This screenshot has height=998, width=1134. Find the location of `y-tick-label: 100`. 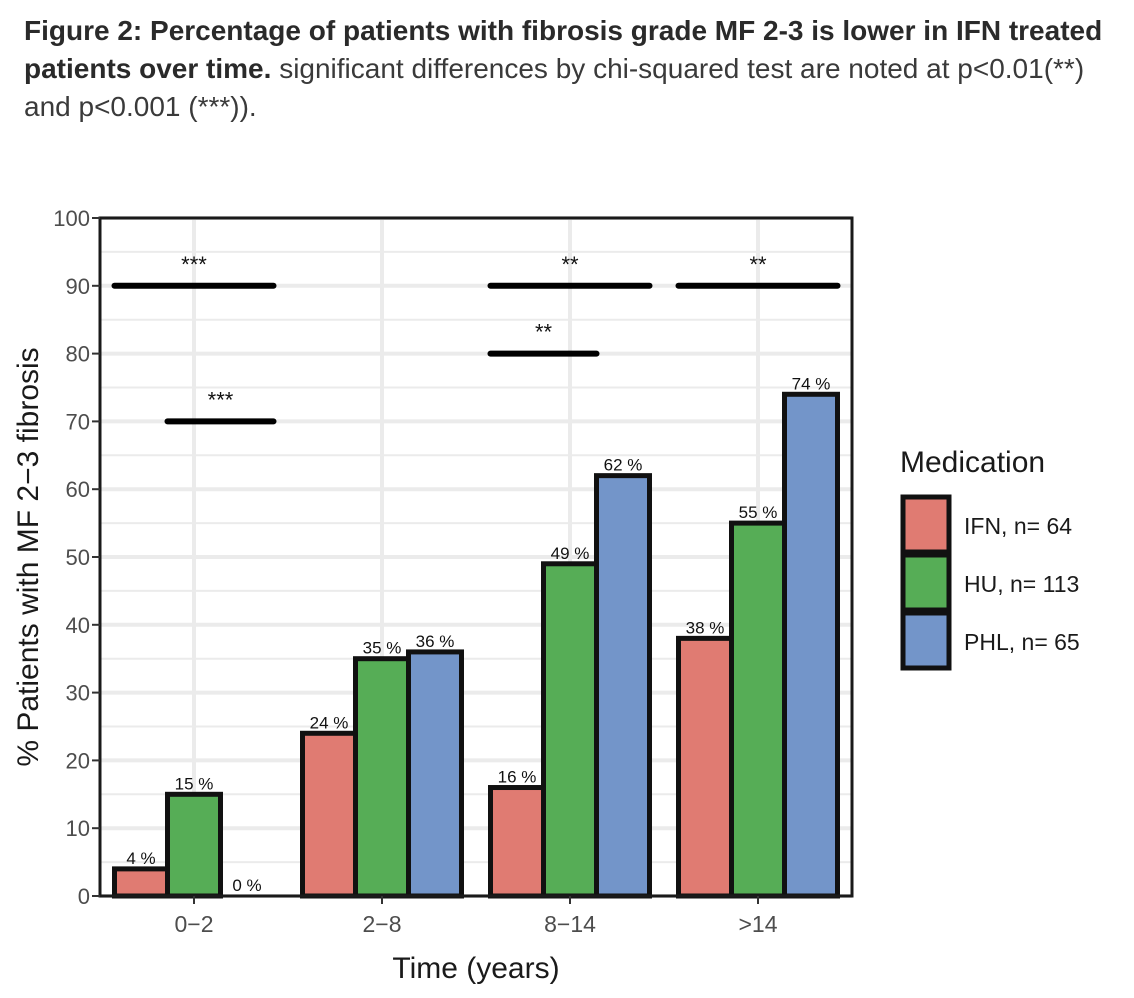

y-tick-label: 100 is located at coordinates (71, 218).